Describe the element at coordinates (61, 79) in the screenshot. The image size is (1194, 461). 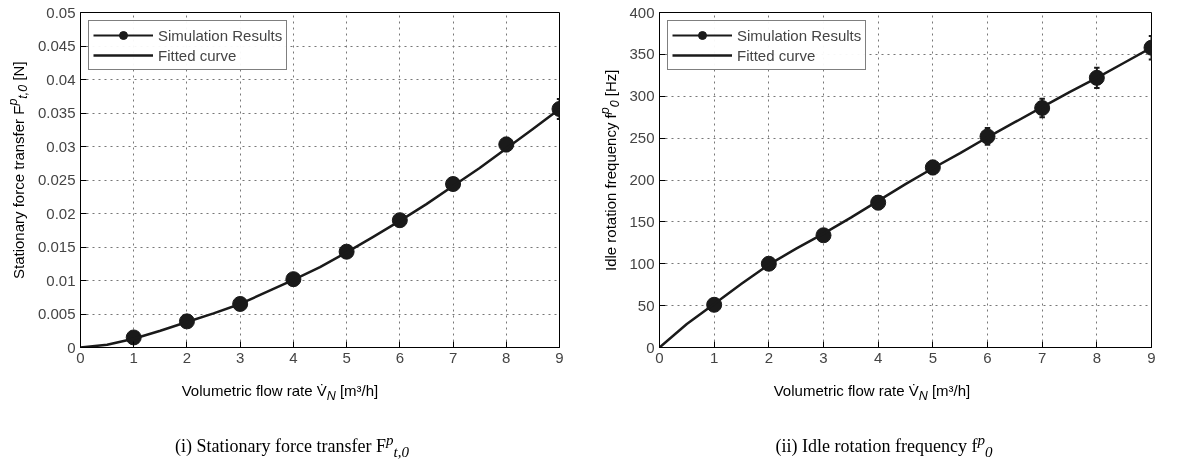
I see `y-tick-label: 0.04` at that location.